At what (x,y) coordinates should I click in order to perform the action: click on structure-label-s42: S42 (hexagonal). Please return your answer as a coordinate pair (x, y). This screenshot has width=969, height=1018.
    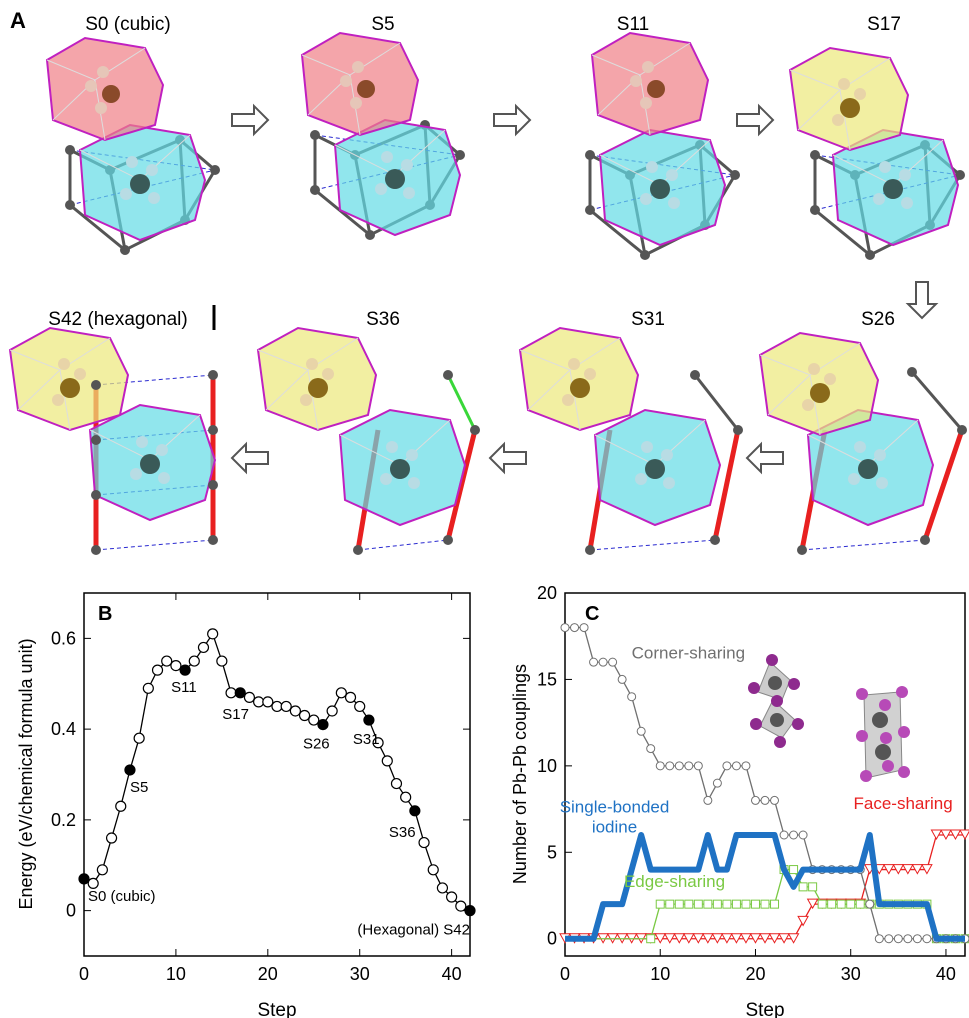
    Looking at the image, I should click on (117, 319).